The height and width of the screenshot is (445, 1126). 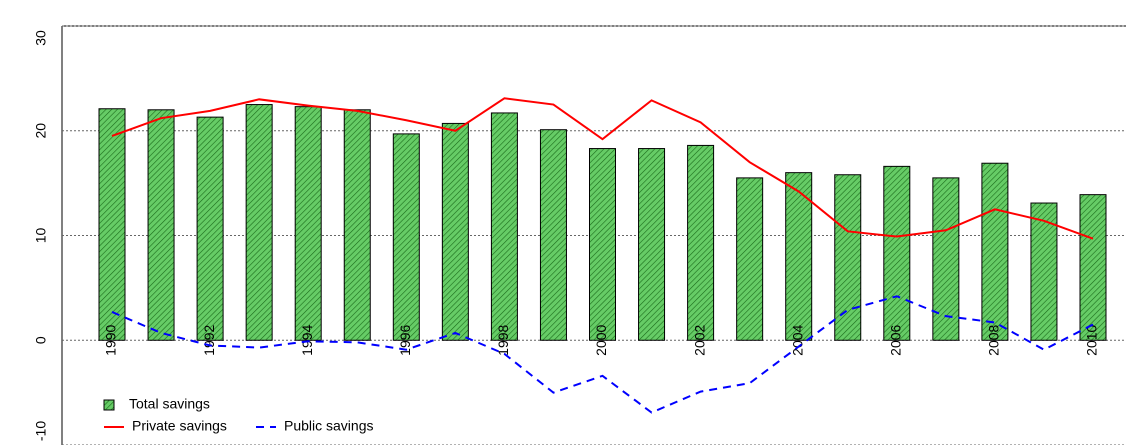 What do you see at coordinates (41, 236) in the screenshot?
I see `y-tick-label: 10` at bounding box center [41, 236].